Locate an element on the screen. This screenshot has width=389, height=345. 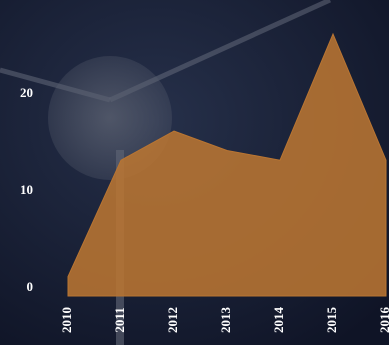
x-tick-label: 2012 is located at coordinates (172, 320).